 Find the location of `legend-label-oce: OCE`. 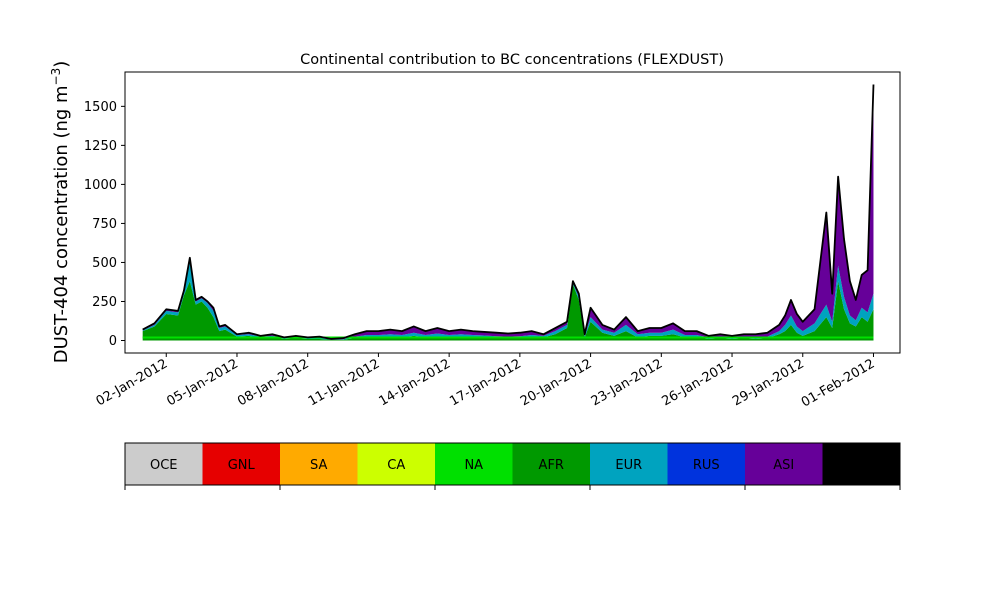

legend-label-oce: OCE is located at coordinates (164, 465).